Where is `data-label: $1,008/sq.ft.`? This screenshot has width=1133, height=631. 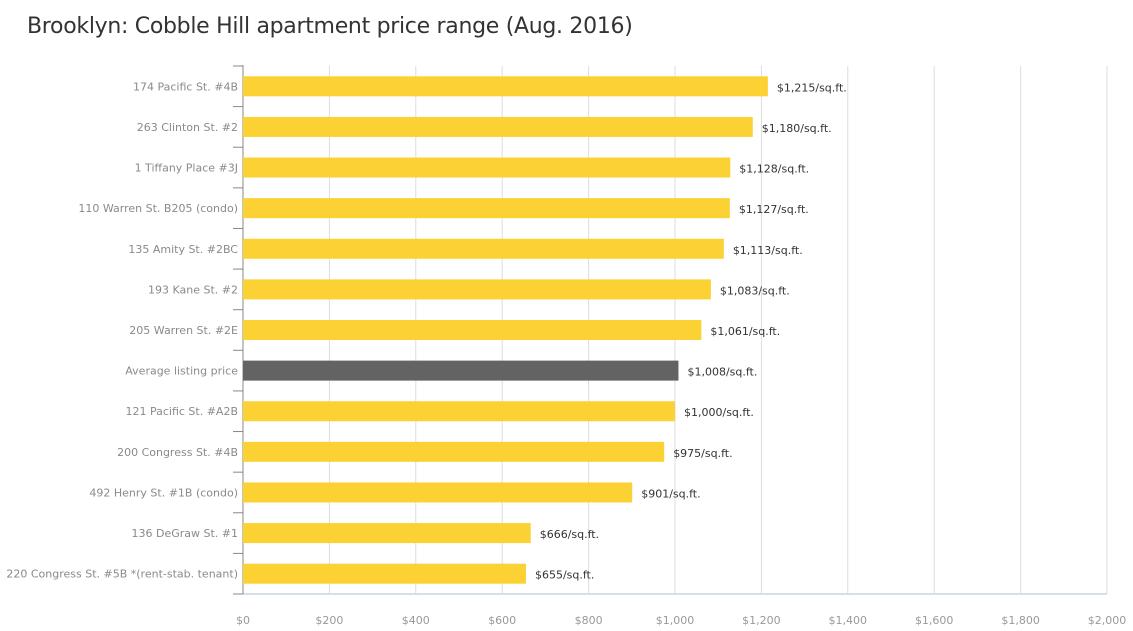
data-label: $1,008/sq.ft. is located at coordinates (722, 372).